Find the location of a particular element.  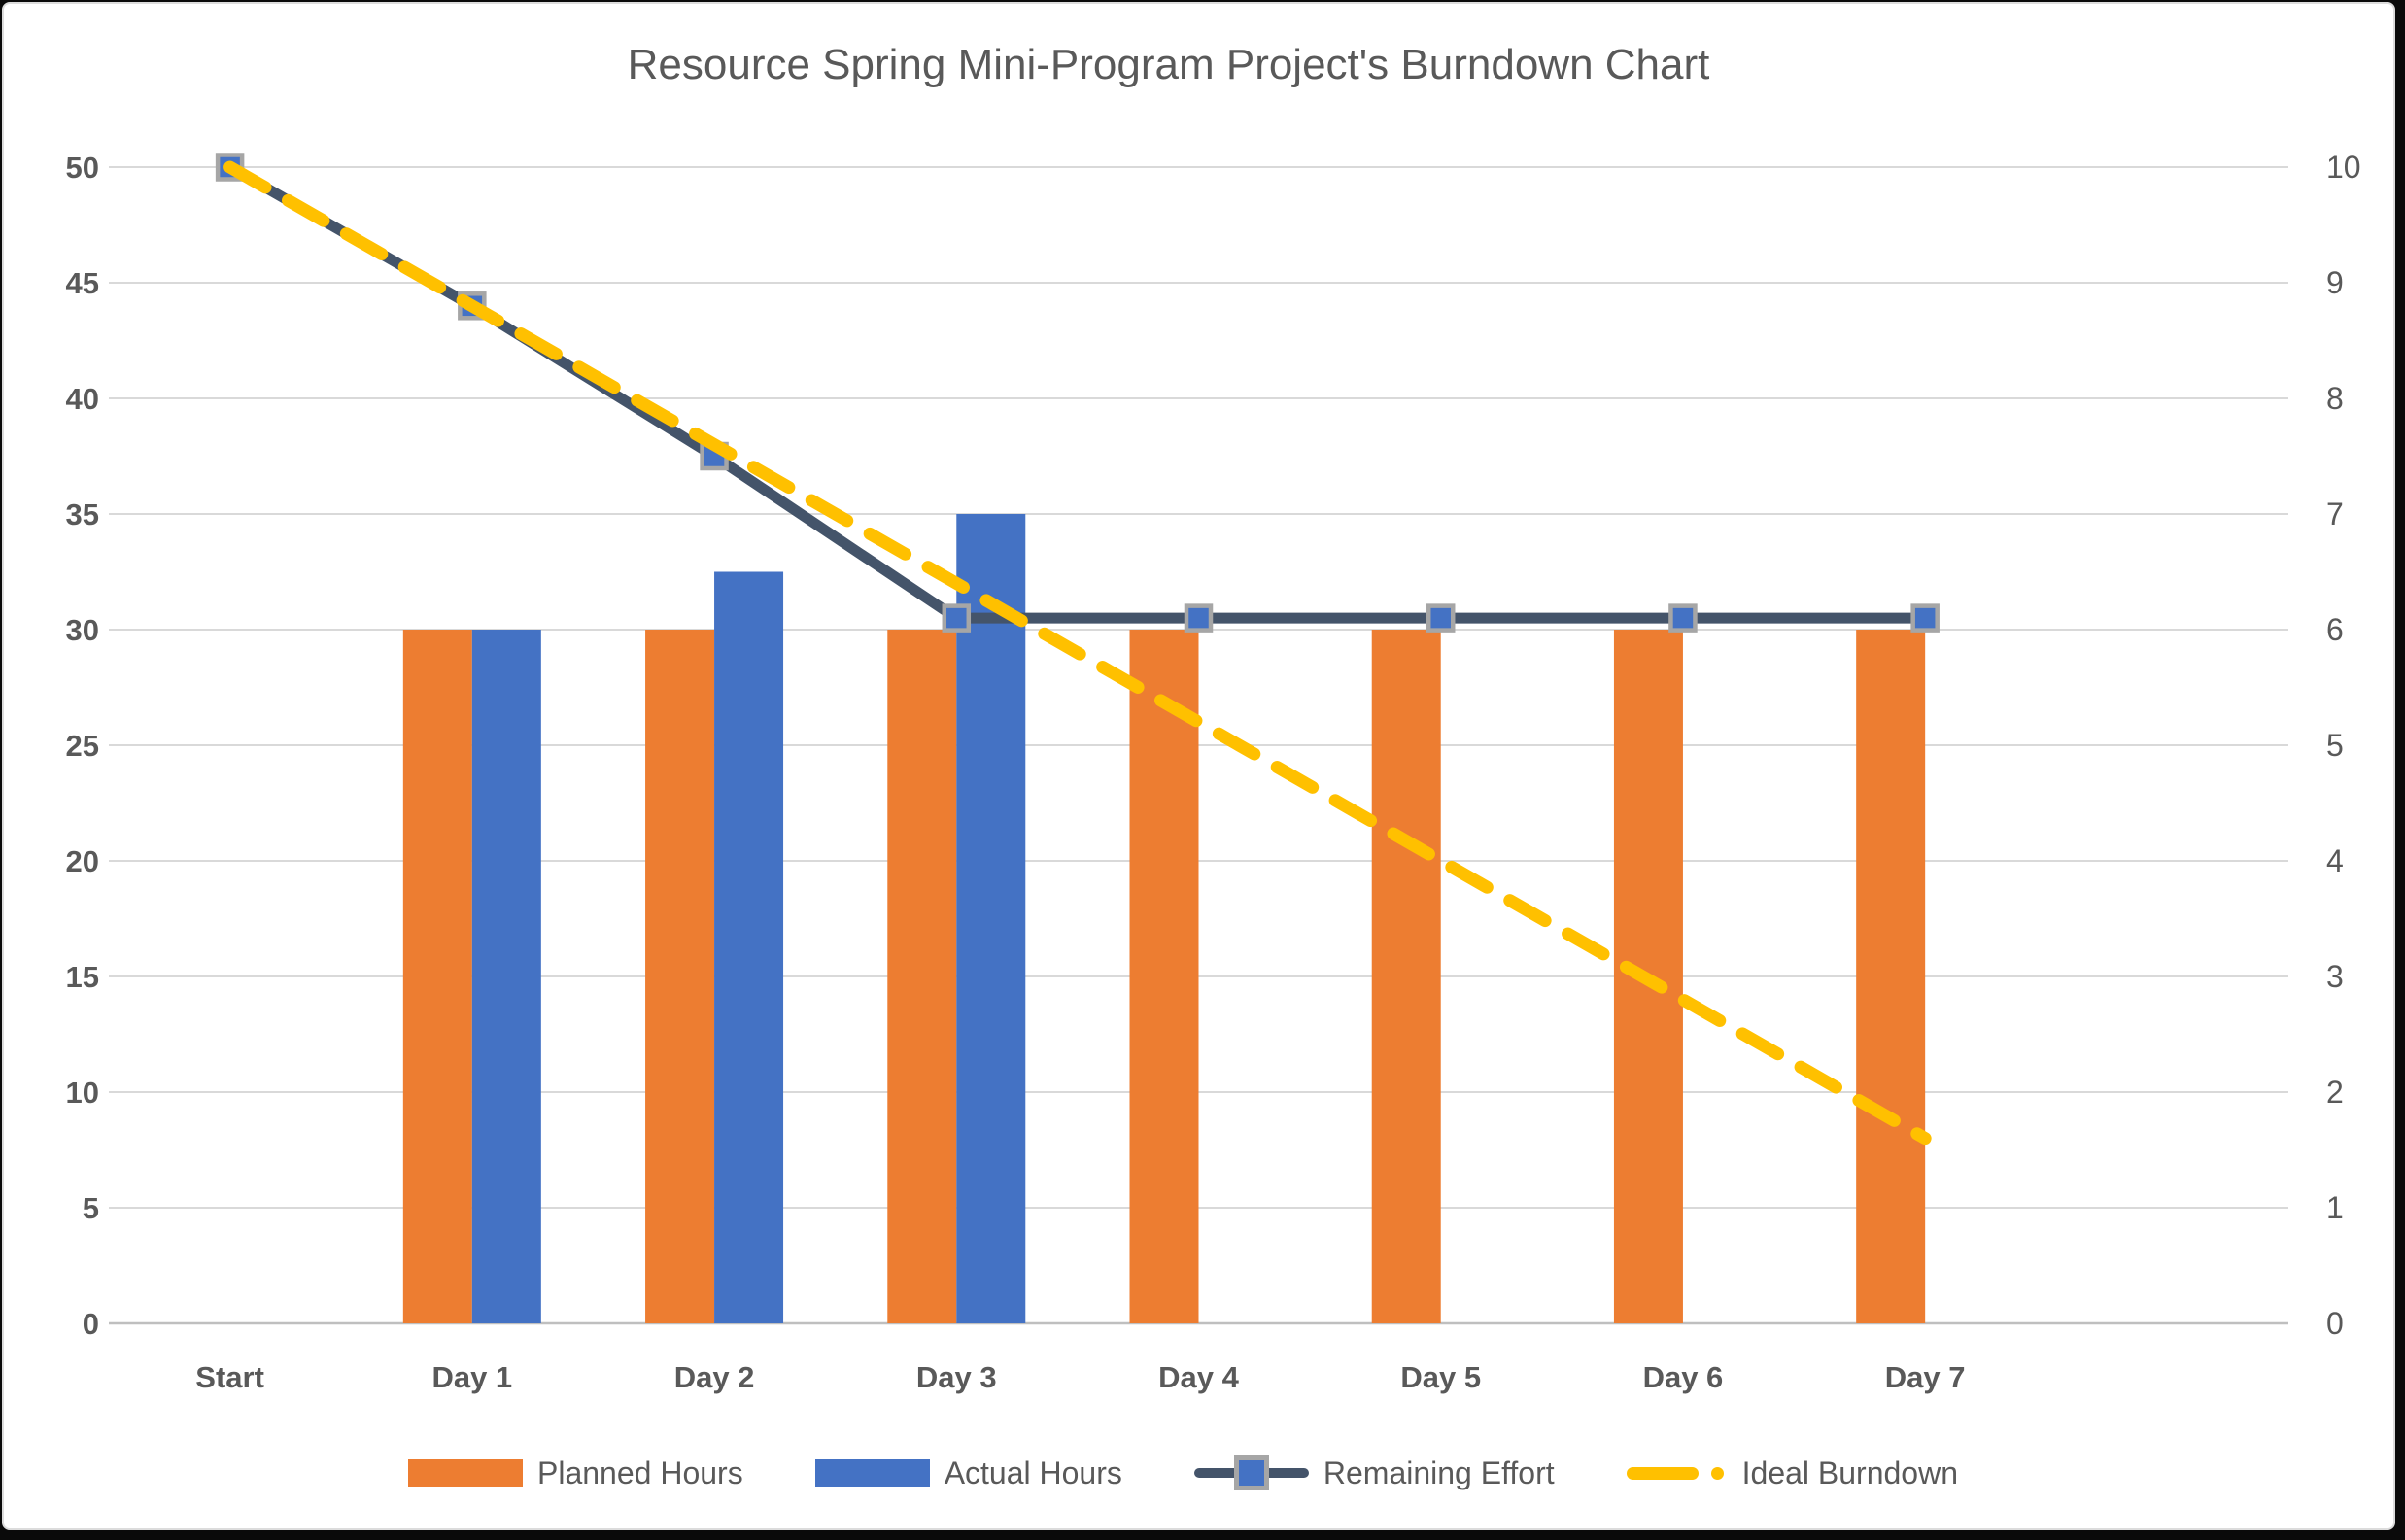

legend-item-ideal-burndown: Ideal Burndown is located at coordinates (1792, 1472).